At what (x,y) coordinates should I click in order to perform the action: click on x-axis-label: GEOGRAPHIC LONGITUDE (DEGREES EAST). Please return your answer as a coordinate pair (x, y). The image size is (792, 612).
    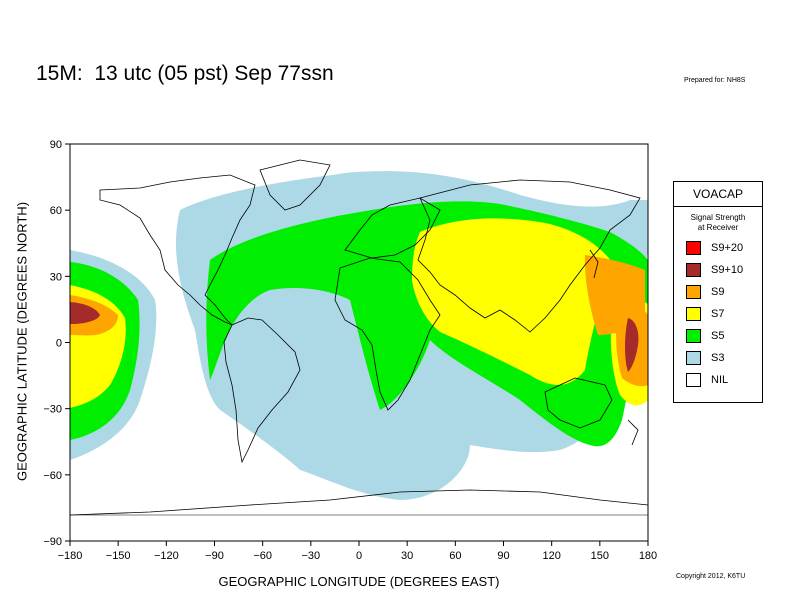
    Looking at the image, I should click on (359, 581).